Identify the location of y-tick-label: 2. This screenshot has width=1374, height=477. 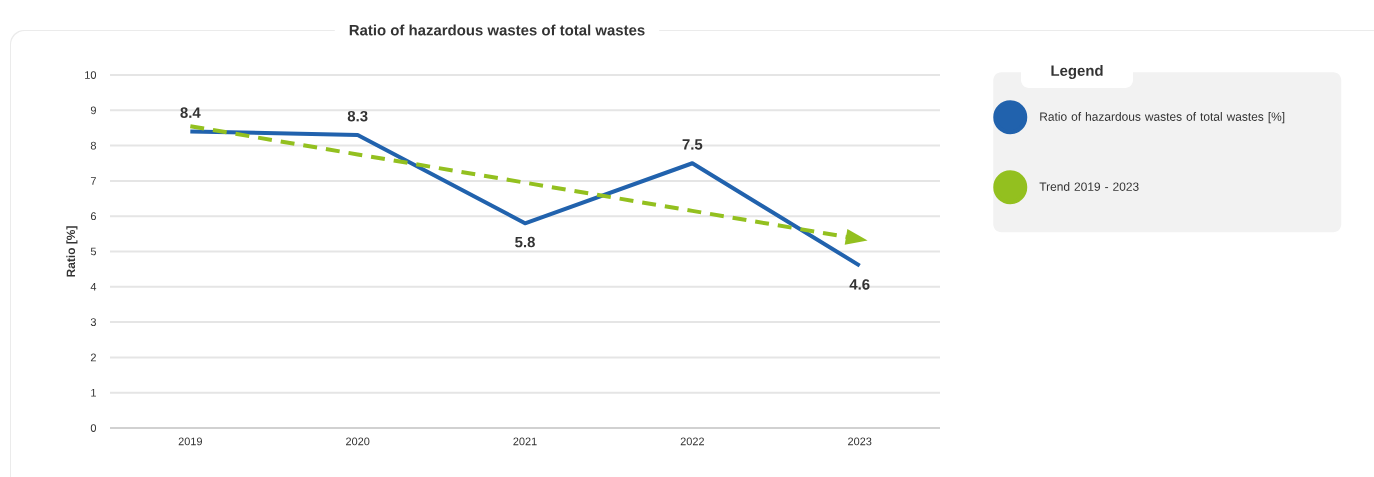
(93, 357).